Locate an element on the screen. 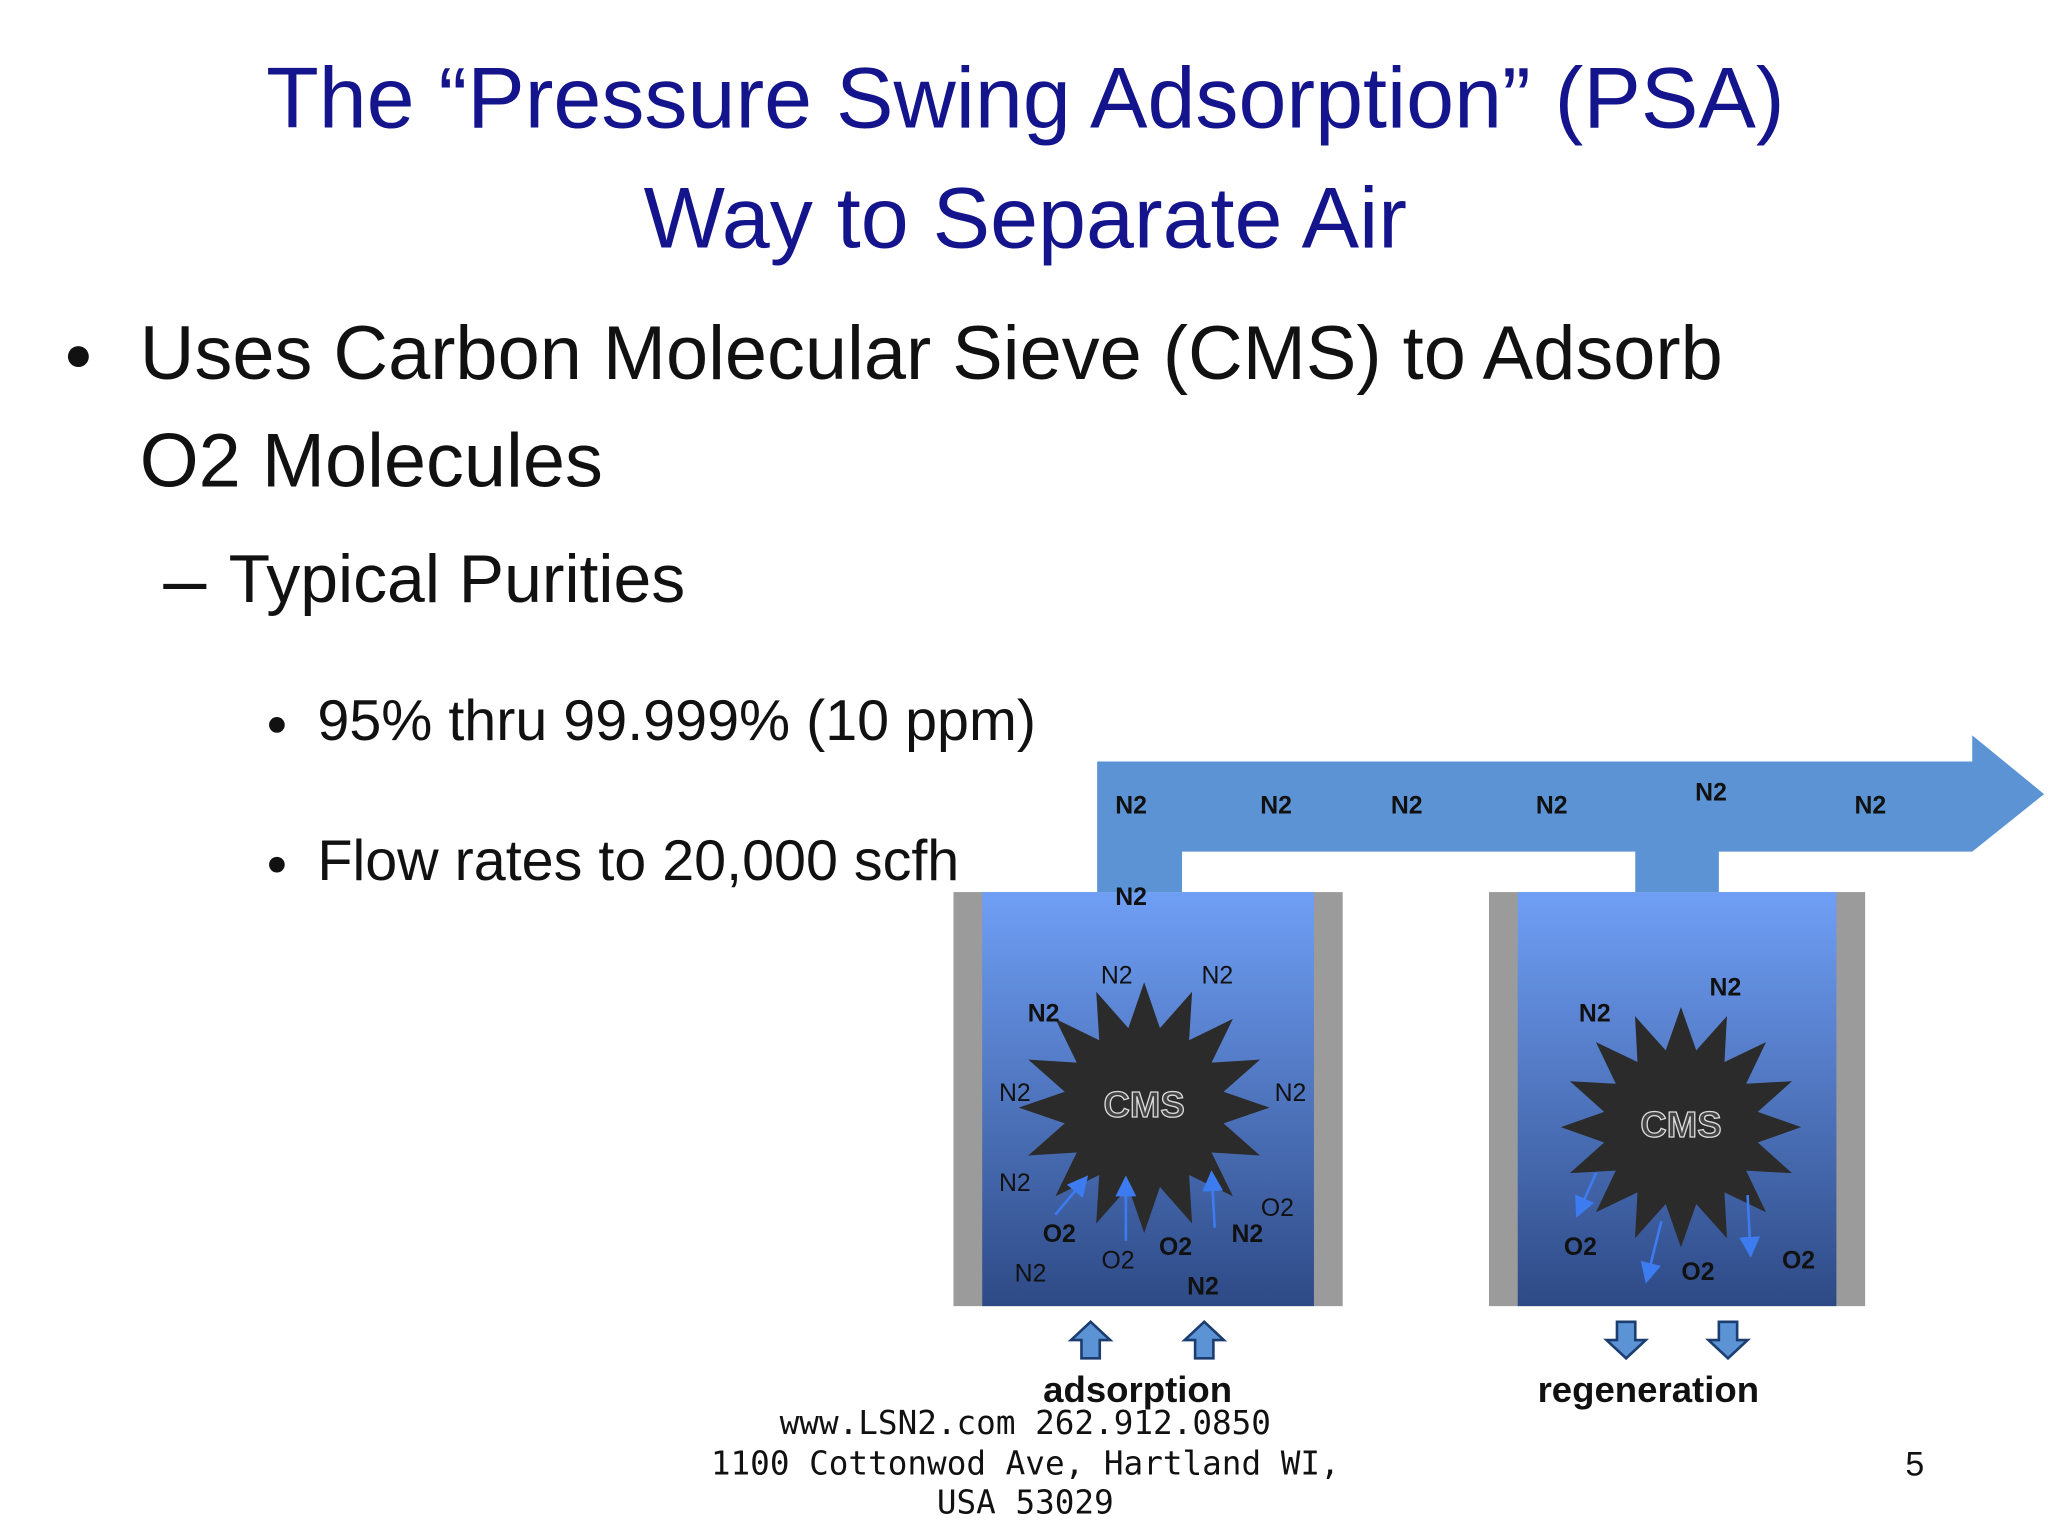  title-line: The “Pressure Swing Adsorption” (PSA) is located at coordinates (1025, 98).